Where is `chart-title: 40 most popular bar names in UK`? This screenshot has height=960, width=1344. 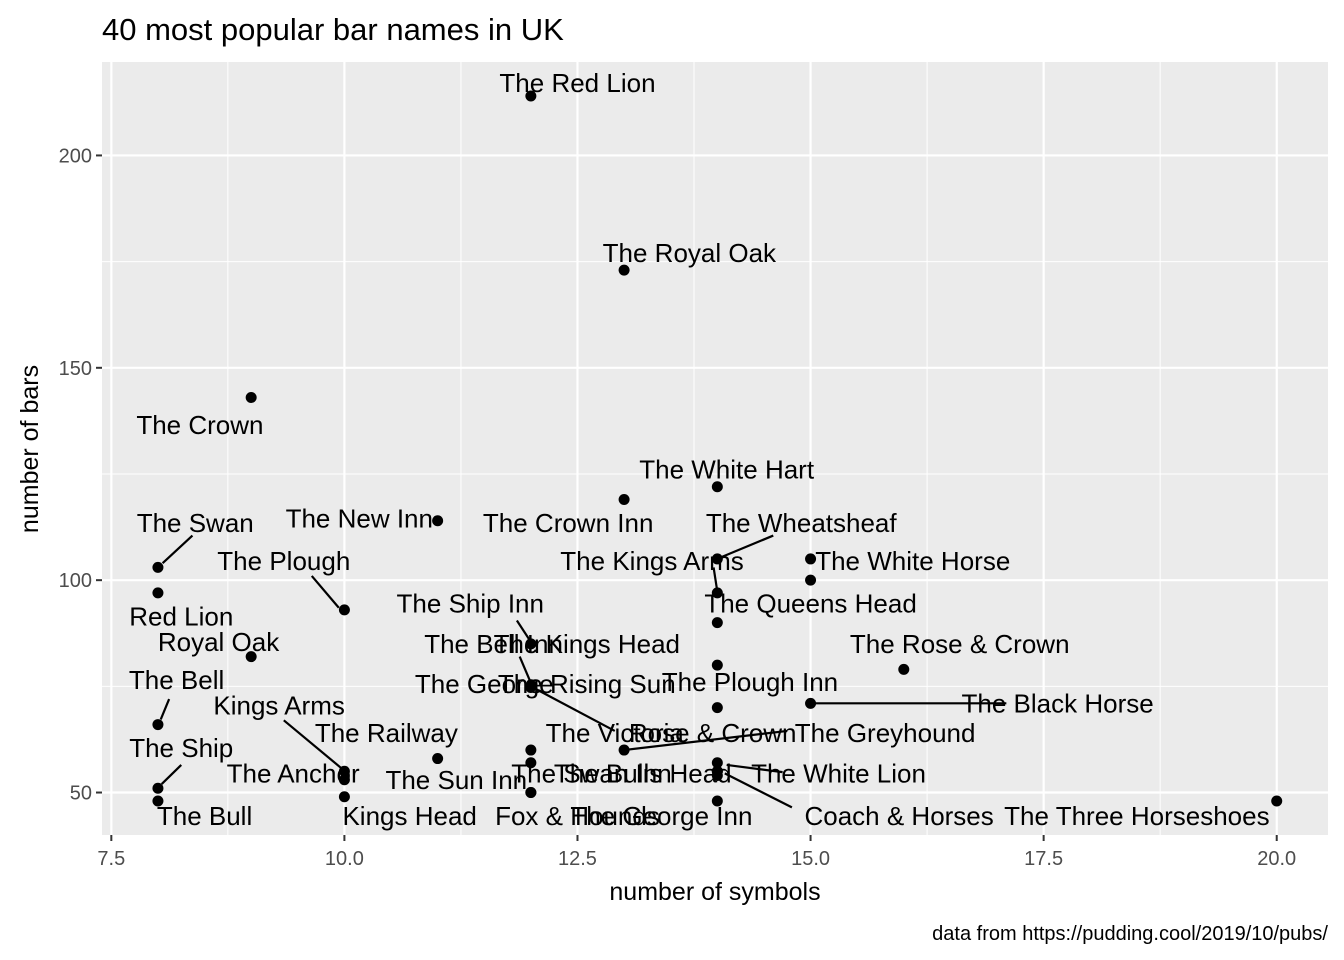
chart-title: 40 most popular bar names in UK is located at coordinates (333, 29).